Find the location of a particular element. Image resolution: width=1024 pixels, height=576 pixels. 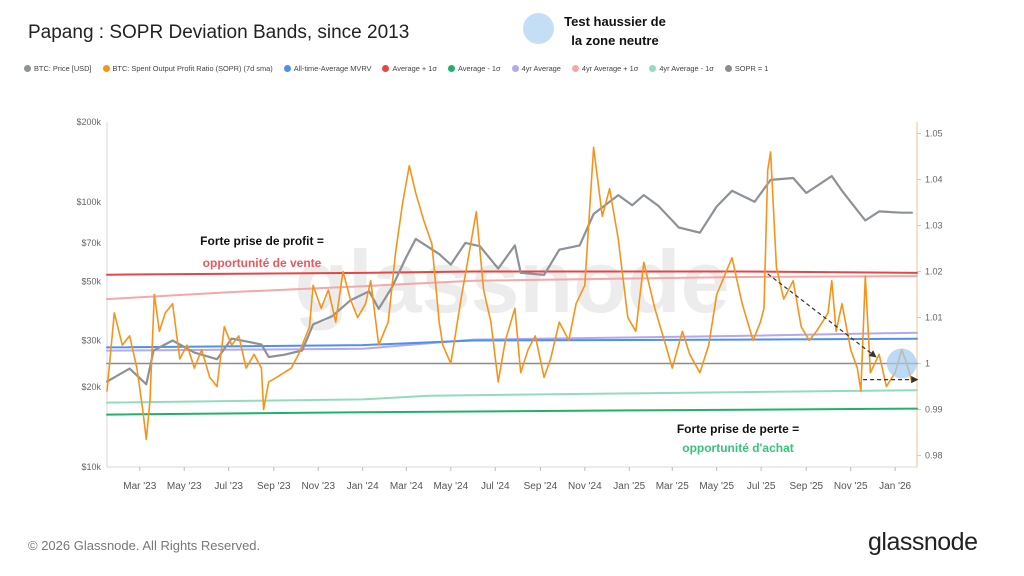

legend-item: 4yr Average is located at coordinates (536, 68).